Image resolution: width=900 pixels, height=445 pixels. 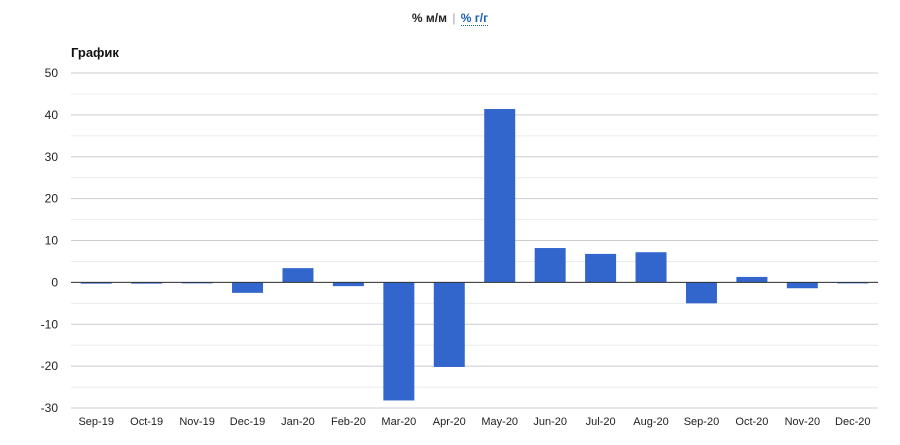 What do you see at coordinates (196, 422) in the screenshot?
I see `x-tick-label: Nov-19` at bounding box center [196, 422].